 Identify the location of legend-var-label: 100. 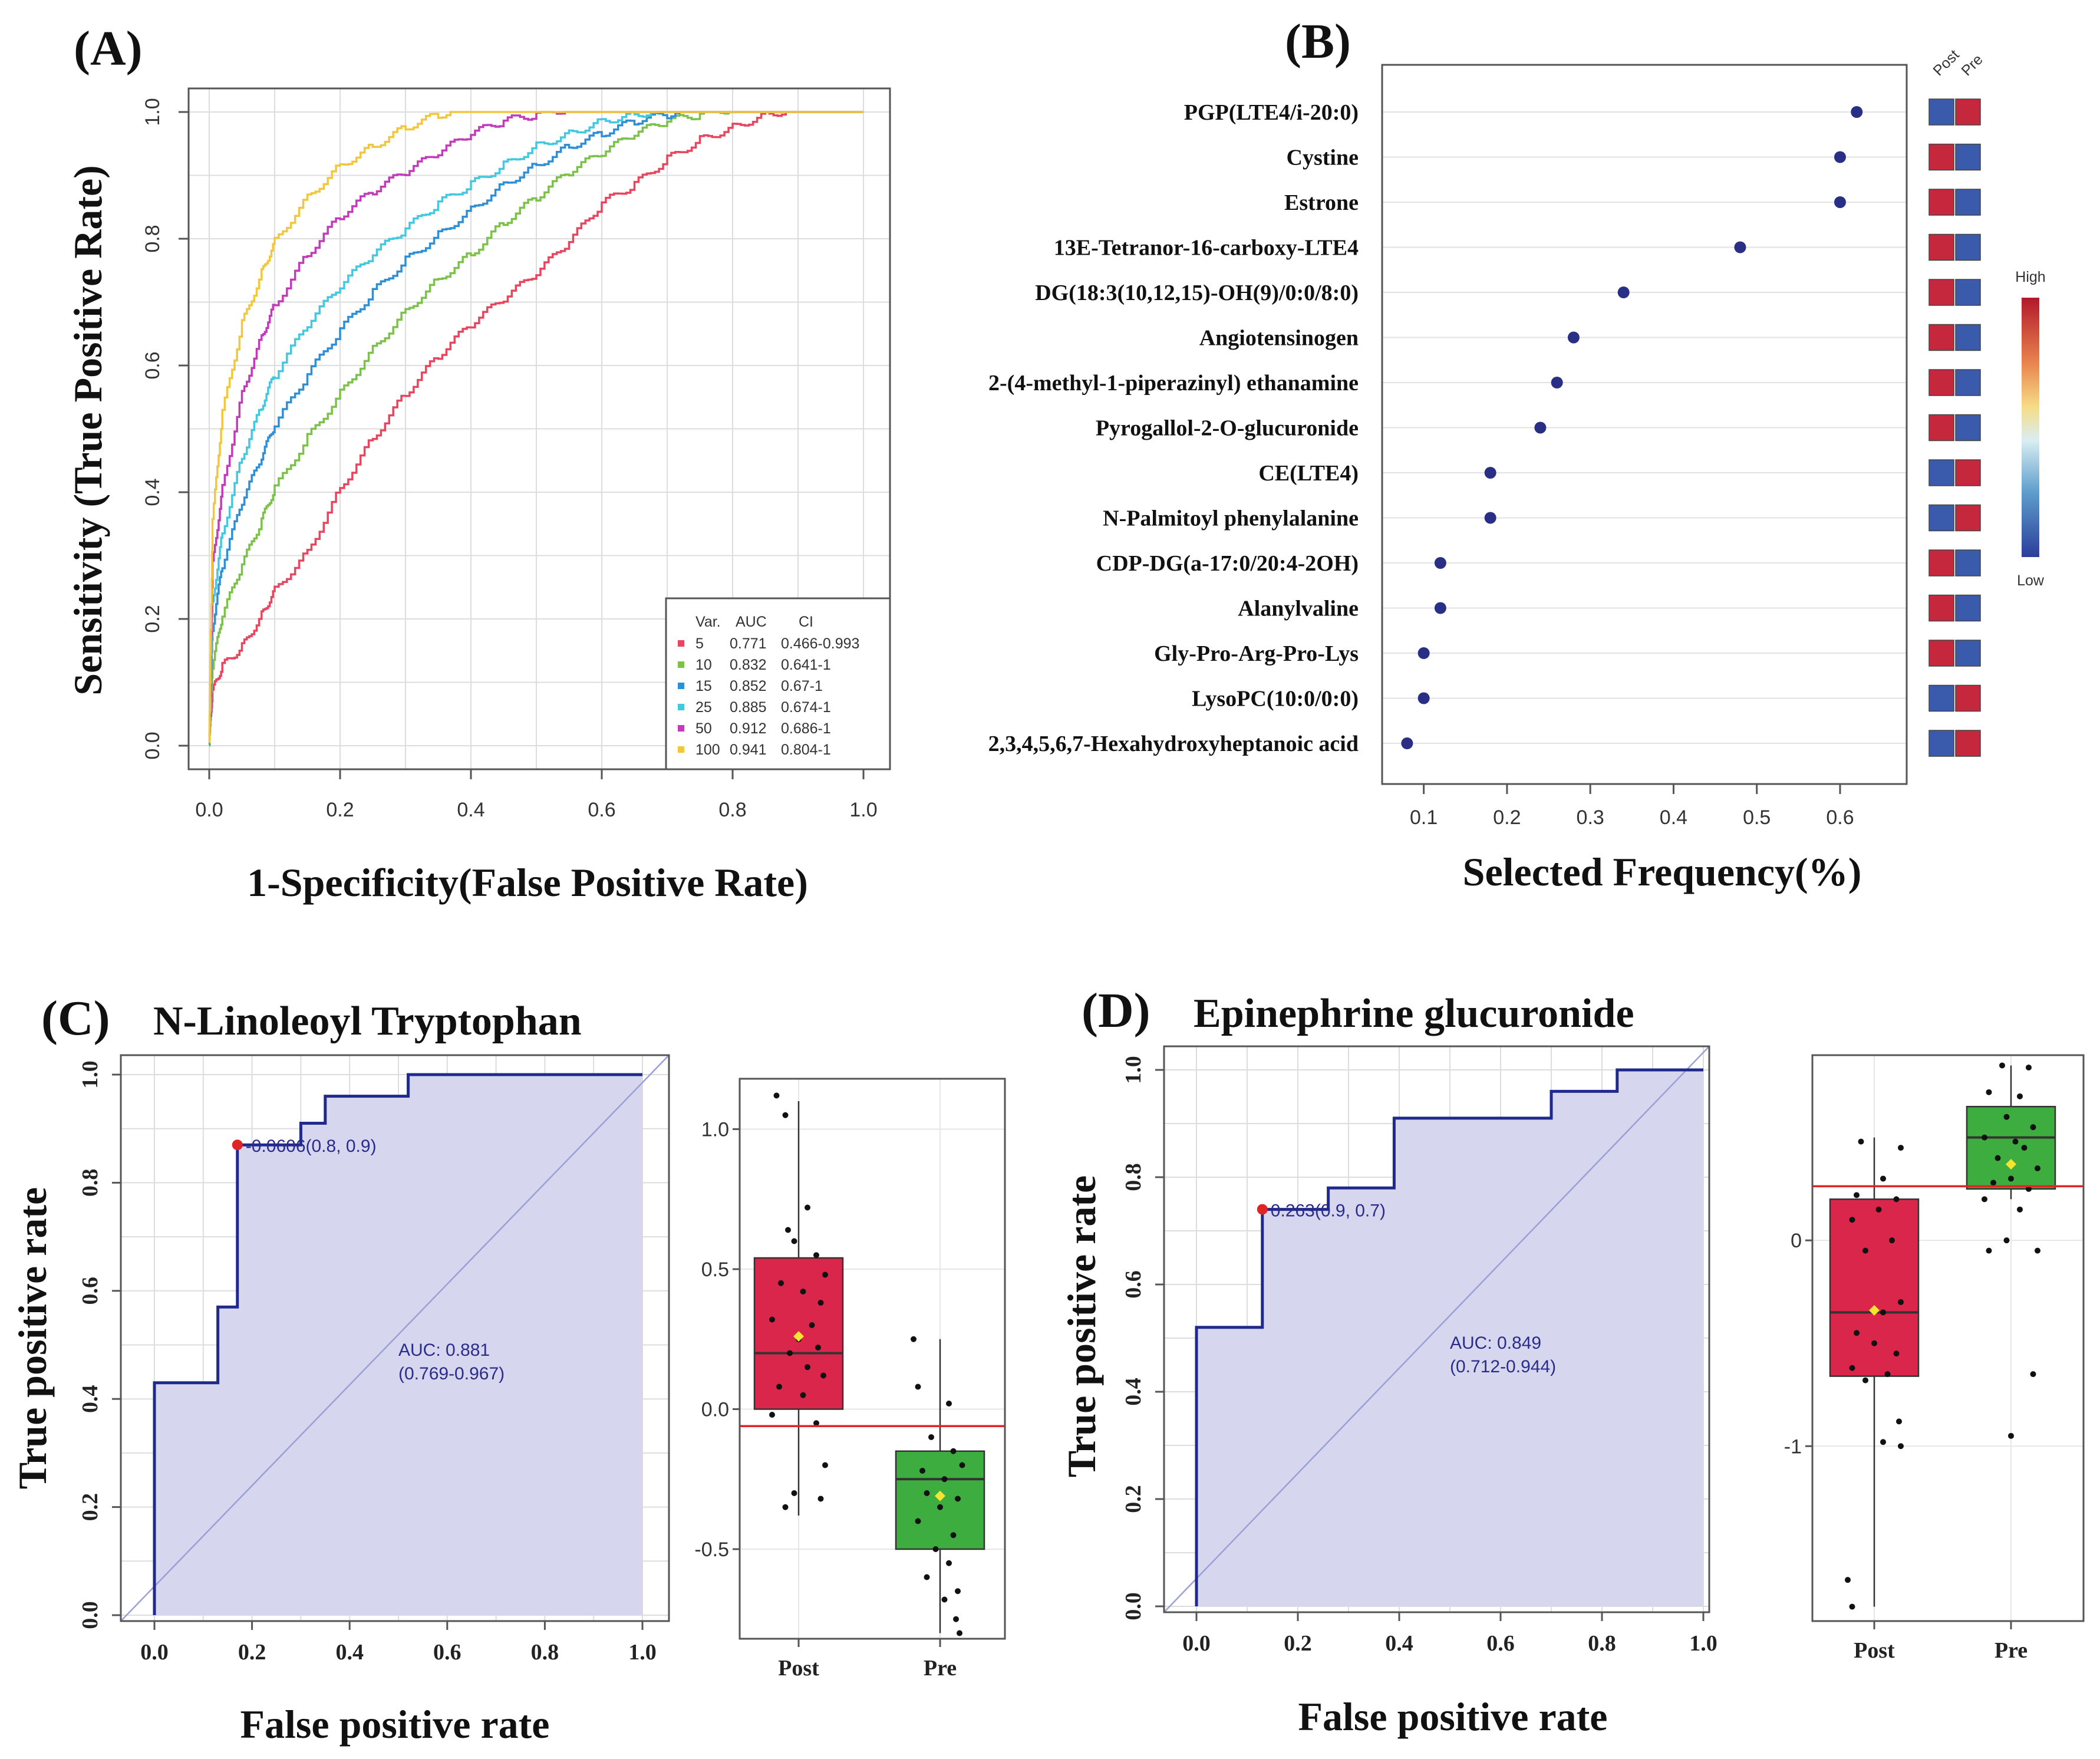
(707, 750).